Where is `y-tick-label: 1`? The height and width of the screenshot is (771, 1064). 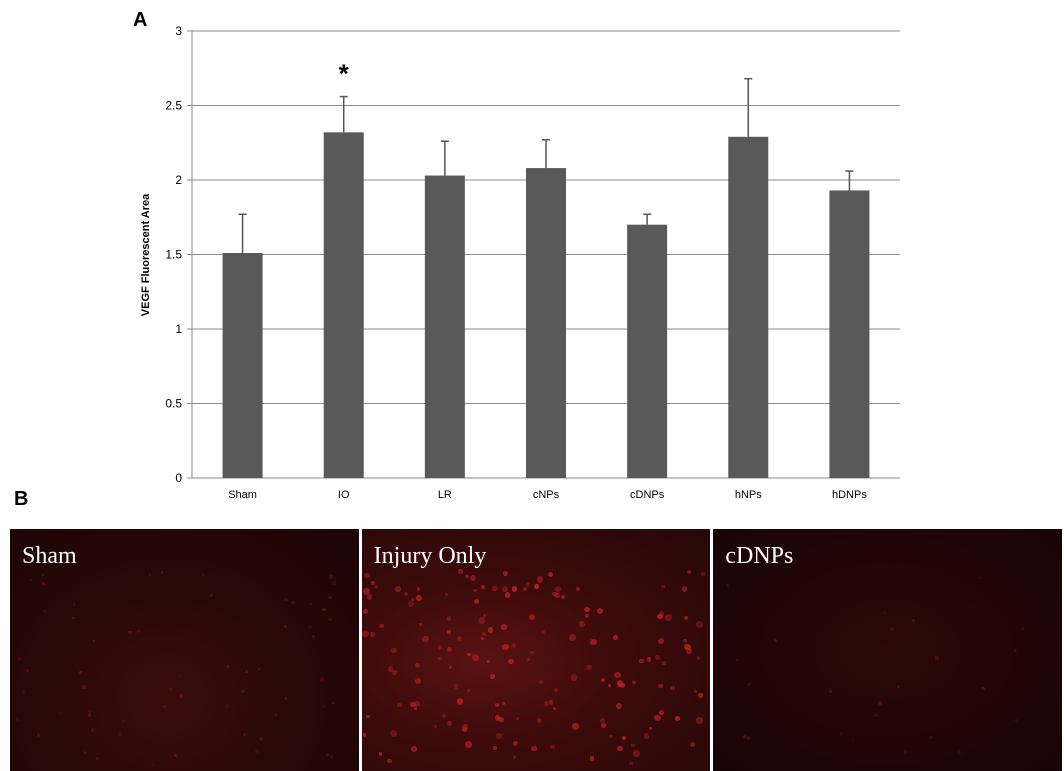
y-tick-label: 1 is located at coordinates (178, 329).